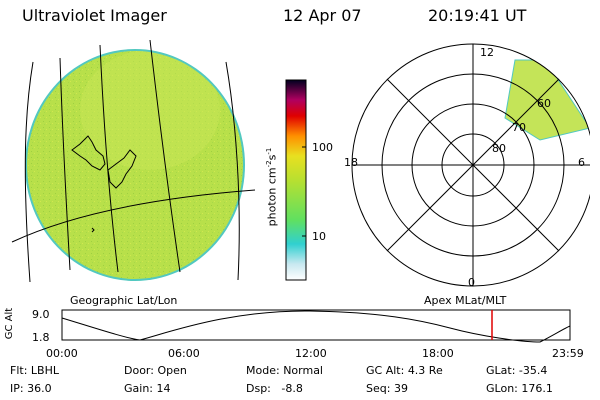 The image size is (600, 400). What do you see at coordinates (31, 388) in the screenshot?
I see `info-ip: IP: 36.0` at bounding box center [31, 388].